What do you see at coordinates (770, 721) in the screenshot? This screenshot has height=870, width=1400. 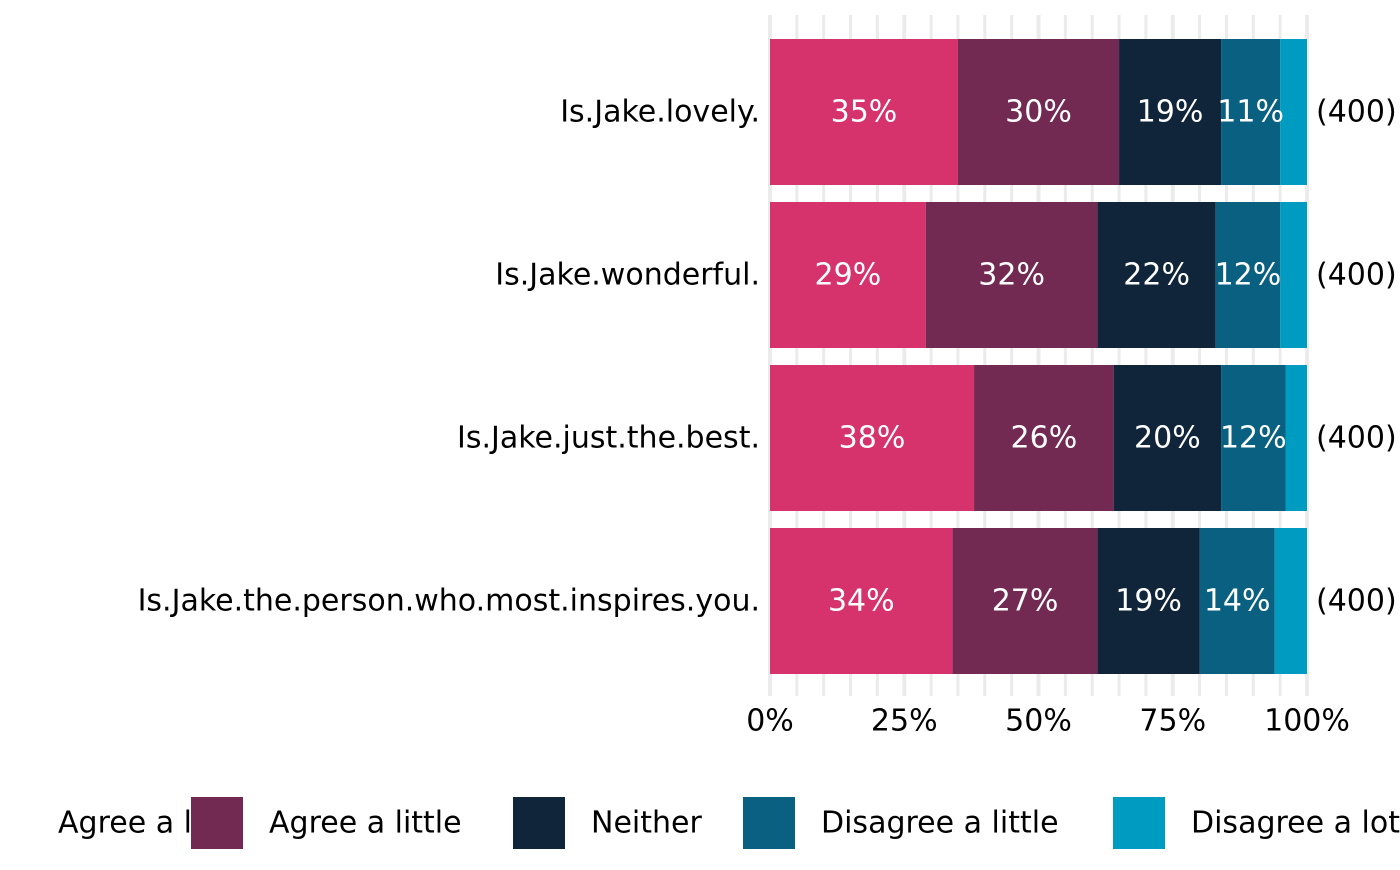 I see `x-tick-label: 0%` at bounding box center [770, 721].